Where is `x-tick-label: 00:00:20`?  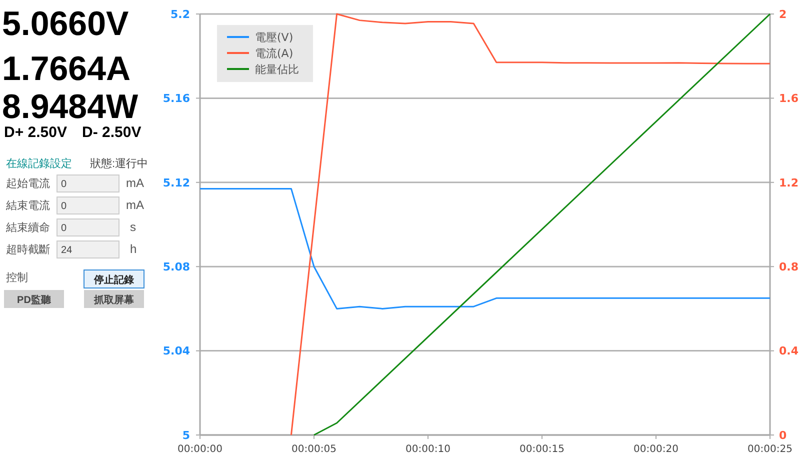
x-tick-label: 00:00:20 is located at coordinates (656, 449).